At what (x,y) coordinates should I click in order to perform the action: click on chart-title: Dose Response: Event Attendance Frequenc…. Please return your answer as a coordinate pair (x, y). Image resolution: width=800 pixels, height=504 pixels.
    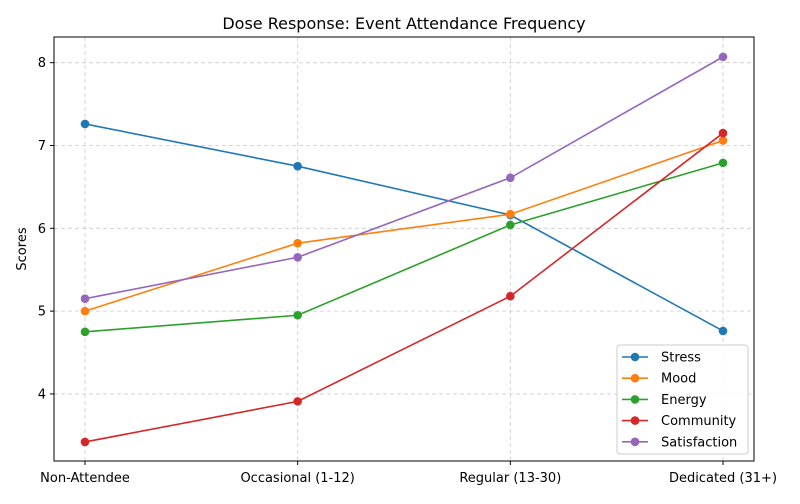
    Looking at the image, I should click on (403, 23).